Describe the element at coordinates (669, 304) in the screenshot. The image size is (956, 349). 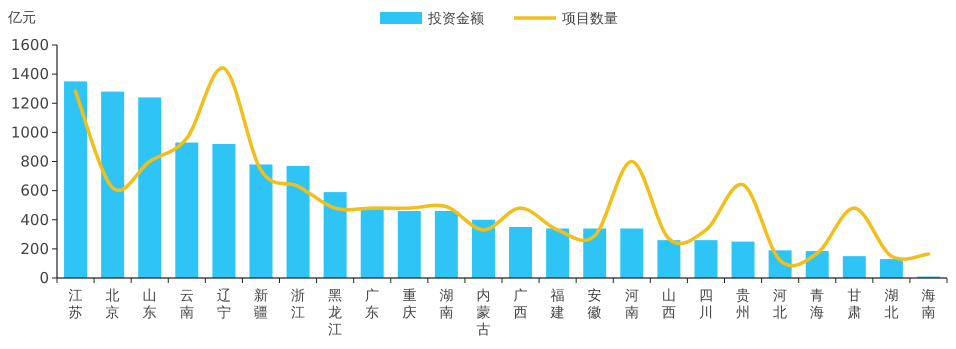
I see `x-tick-label: 山西` at that location.